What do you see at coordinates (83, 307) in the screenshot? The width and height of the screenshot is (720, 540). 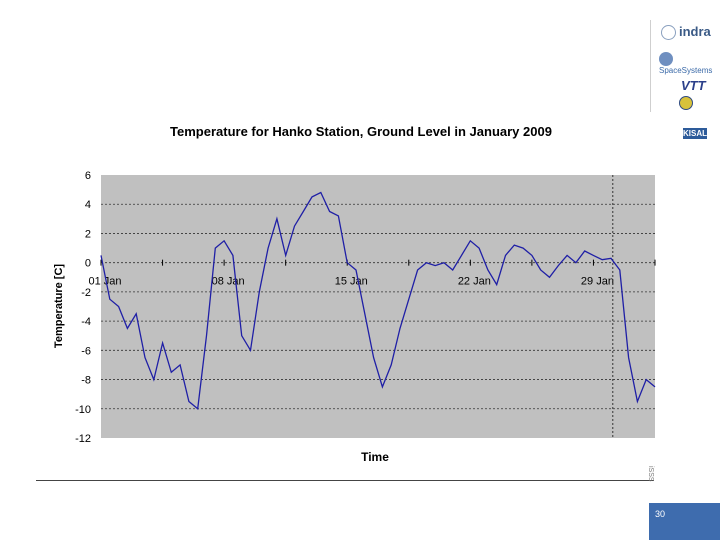 I see `y-tick-labels: 6 4 2 0 -2 -4 -6 -8 -10 -12` at bounding box center [83, 307].